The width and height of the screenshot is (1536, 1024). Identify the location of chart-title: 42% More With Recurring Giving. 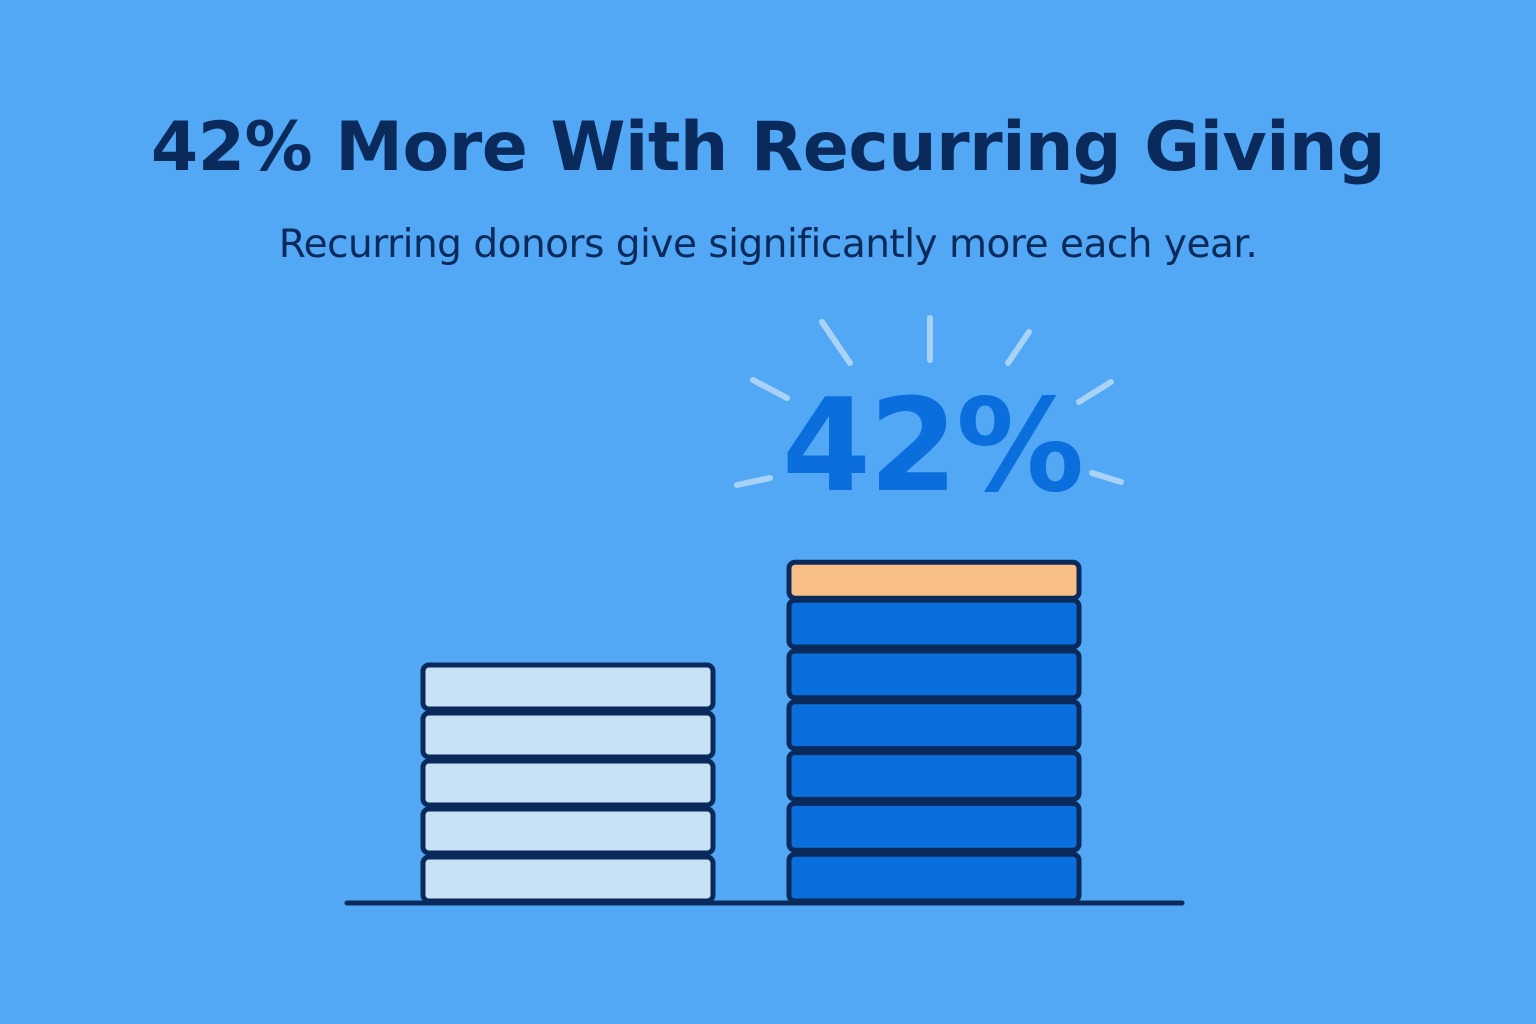
(768, 147).